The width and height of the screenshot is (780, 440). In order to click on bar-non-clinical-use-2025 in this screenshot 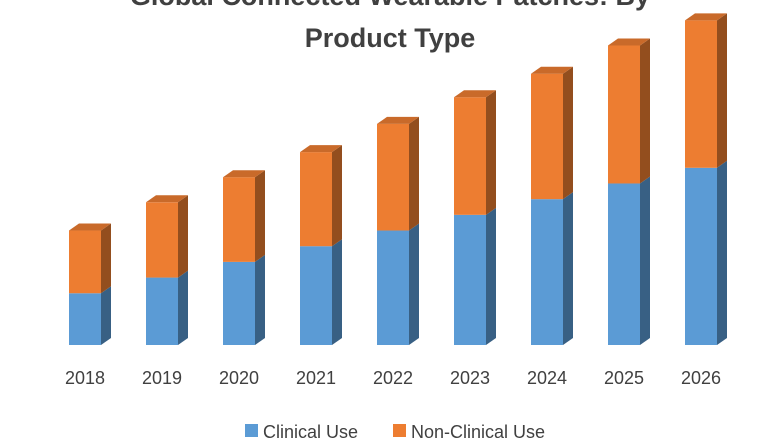, I will do `click(624, 114)`.